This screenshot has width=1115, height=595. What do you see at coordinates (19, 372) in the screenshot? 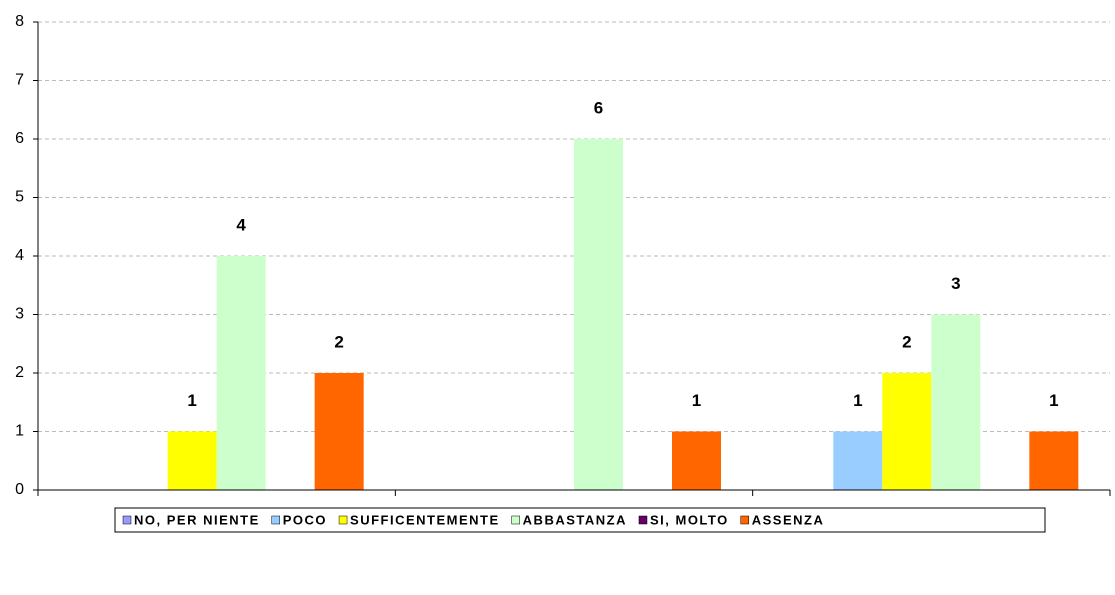
I see `y-tick-label: 2` at bounding box center [19, 372].